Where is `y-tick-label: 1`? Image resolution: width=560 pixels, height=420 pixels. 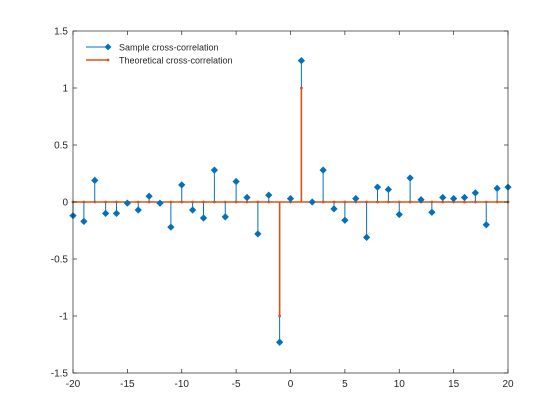 y-tick-label: 1 is located at coordinates (65, 89).